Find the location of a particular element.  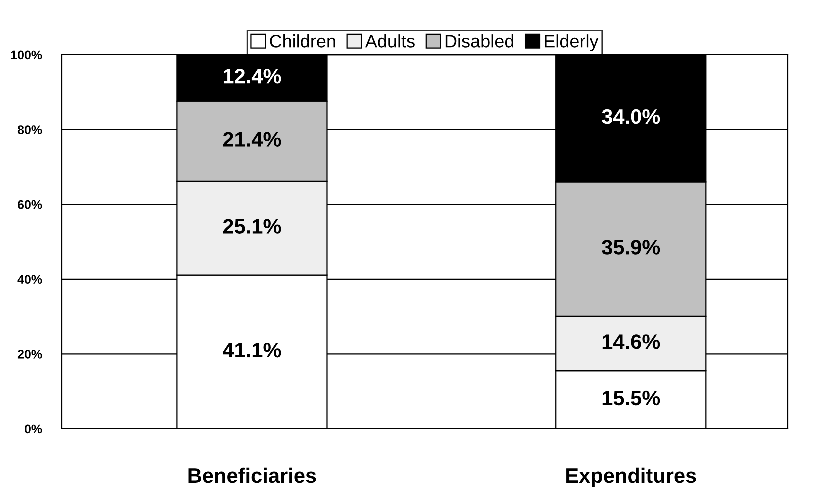

data-label: 21.4% is located at coordinates (252, 139).